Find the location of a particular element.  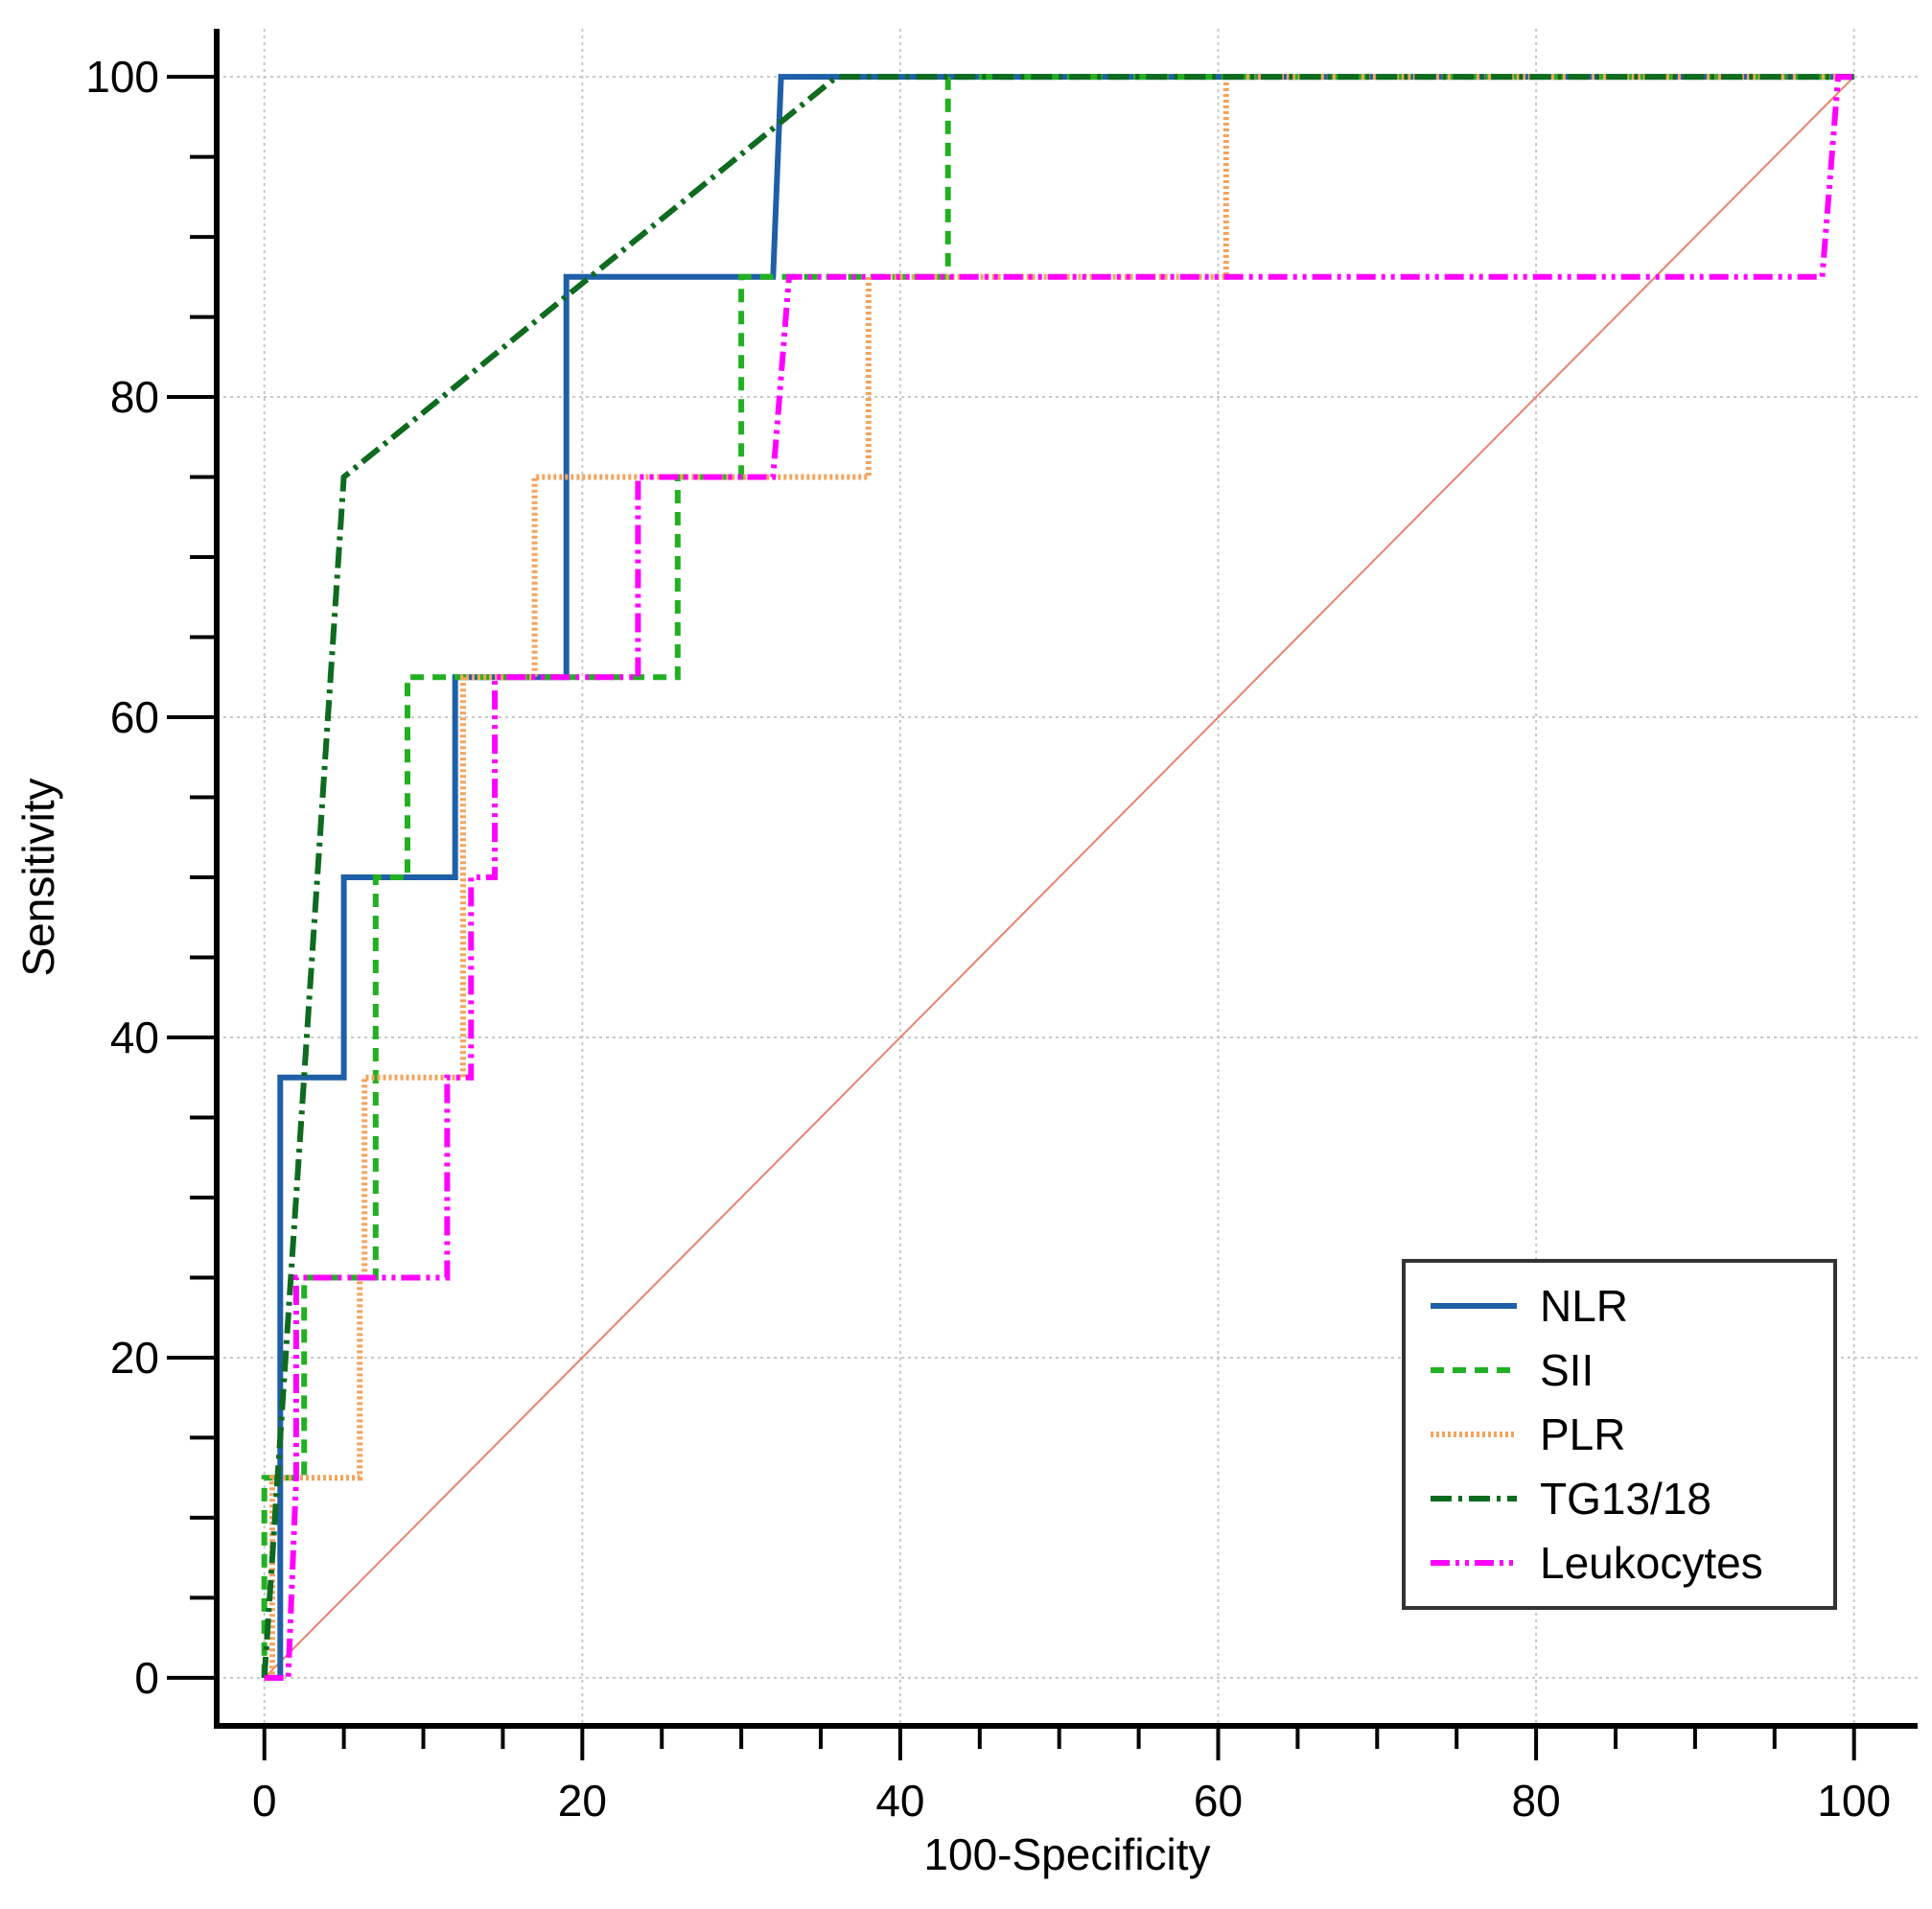

y-tick-label: 20 is located at coordinates (134, 1358).